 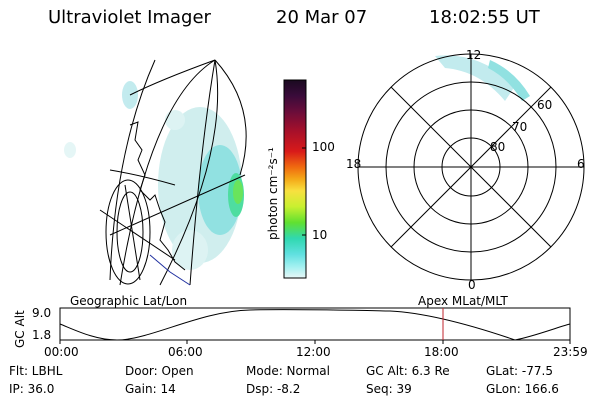 What do you see at coordinates (32, 389) in the screenshot?
I see `ip-info: IP: 36.0` at bounding box center [32, 389].